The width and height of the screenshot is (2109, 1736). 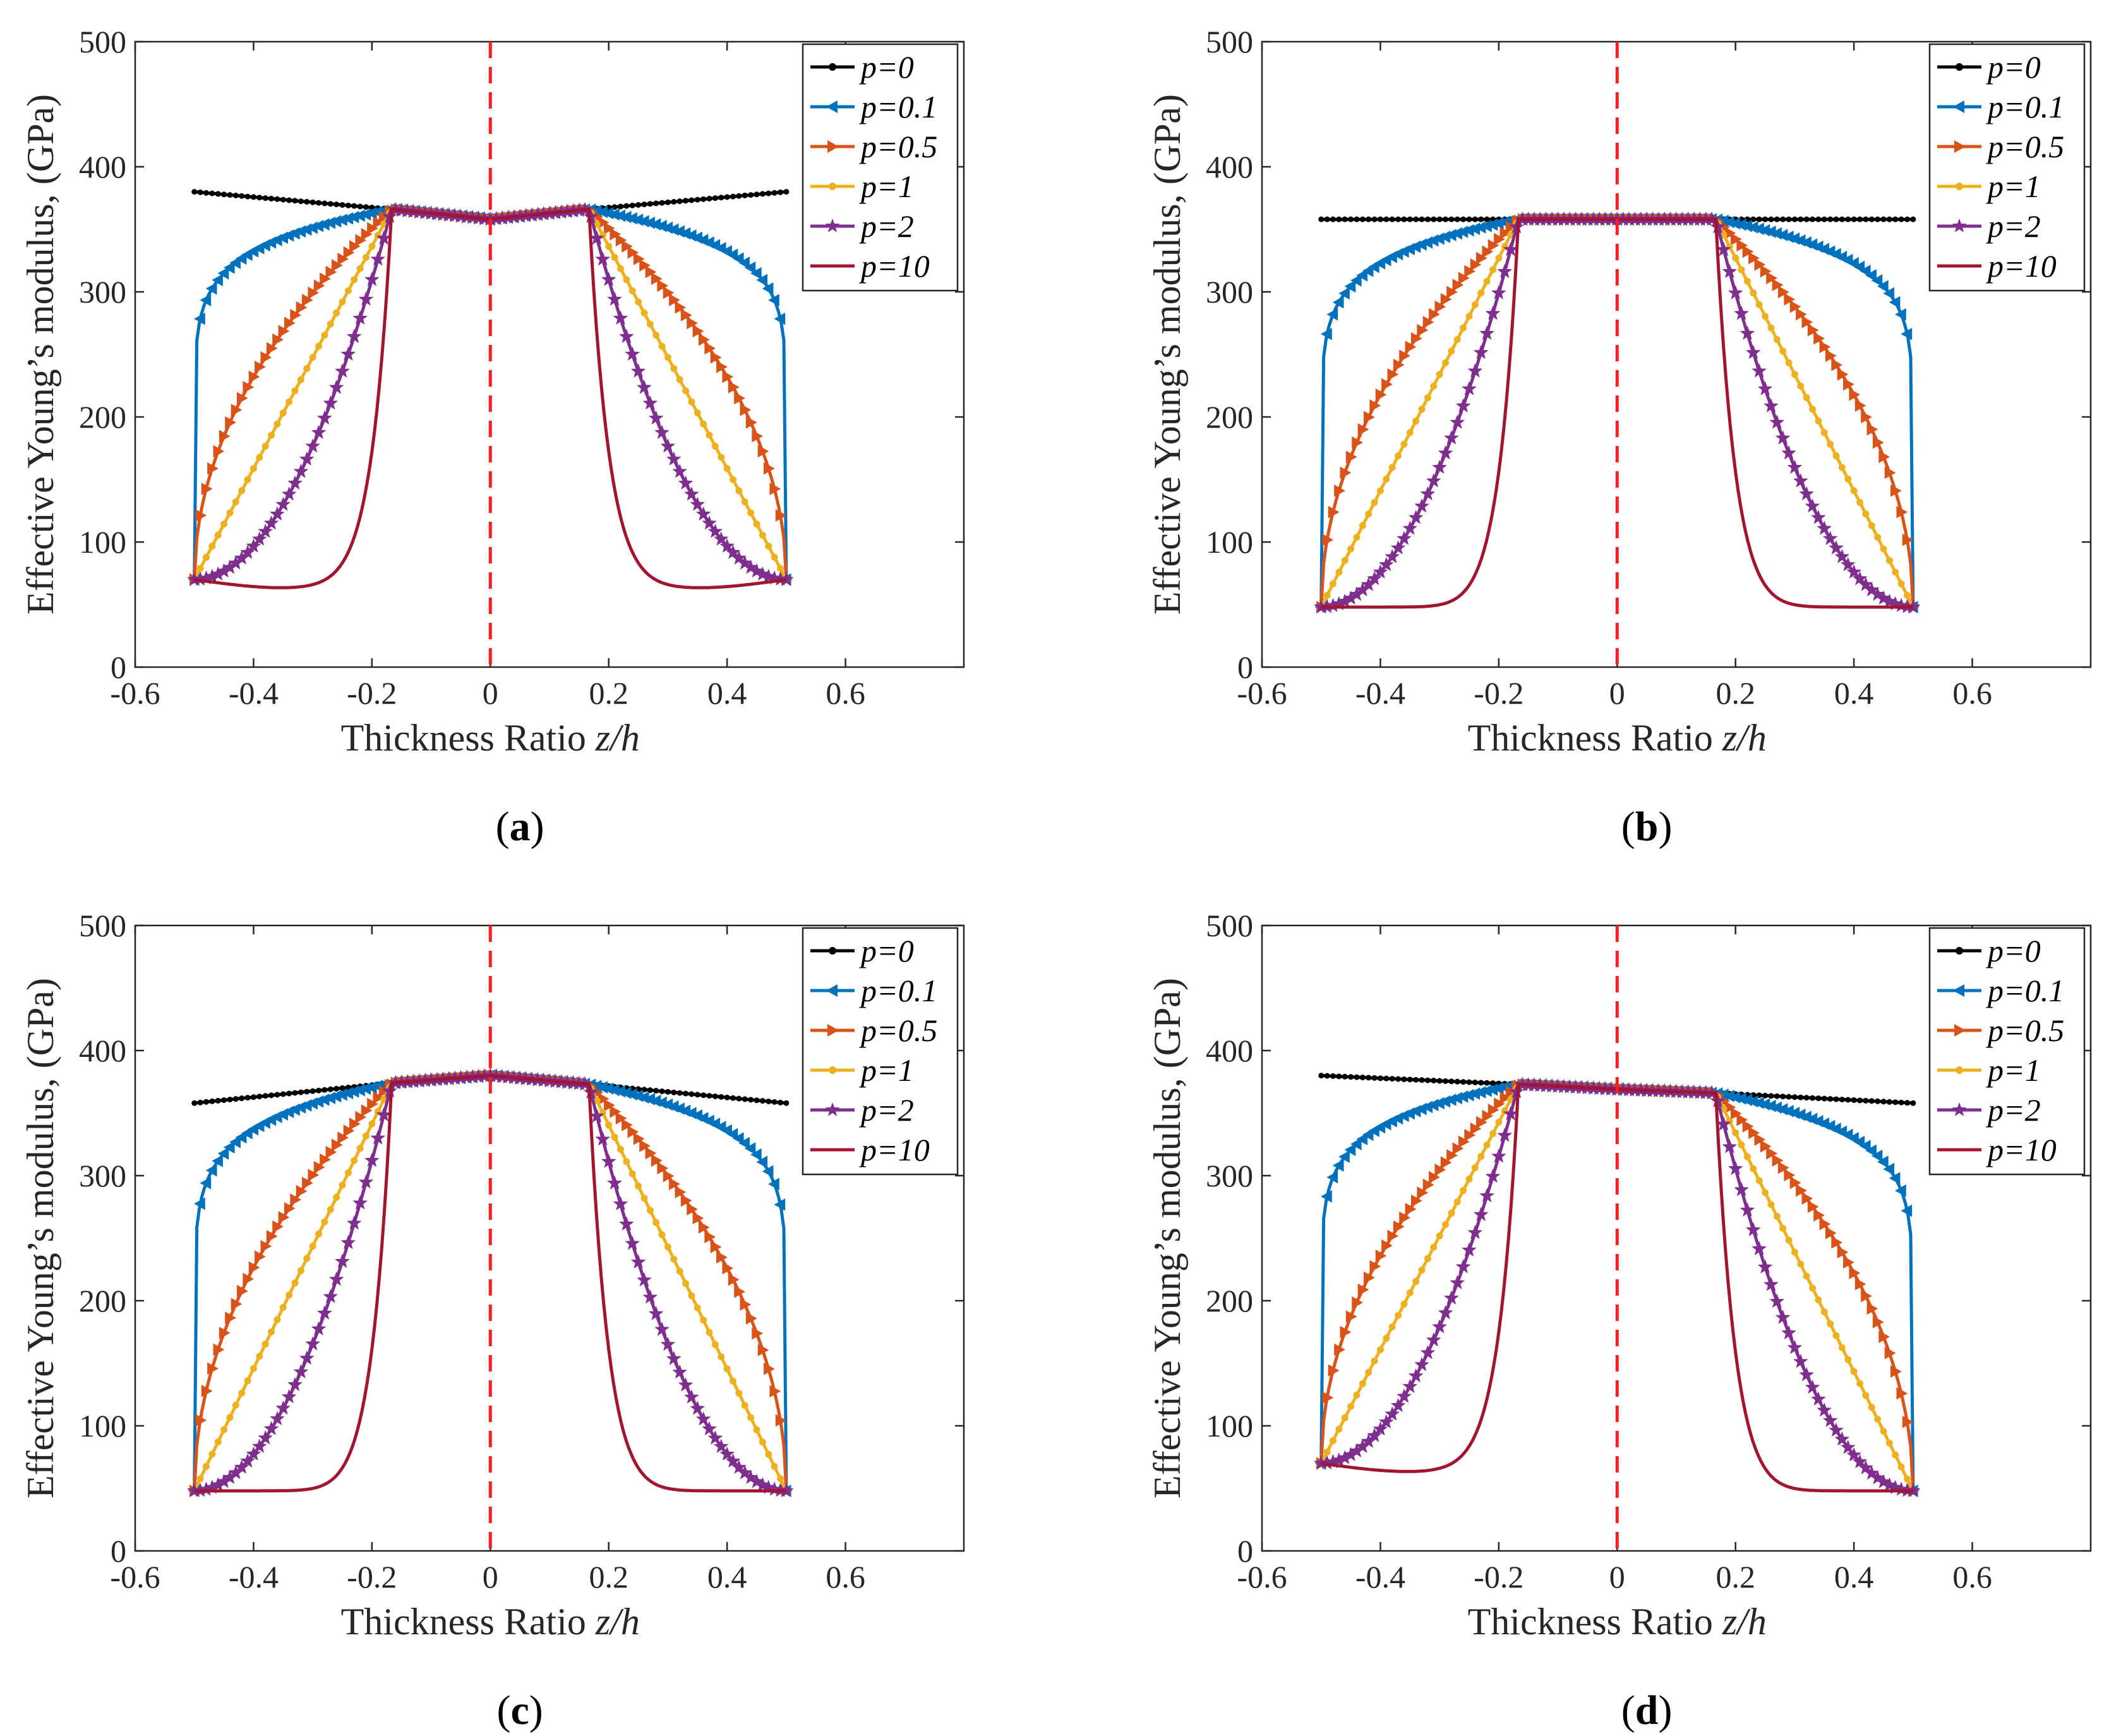 What do you see at coordinates (520, 1710) in the screenshot?
I see `panel-label: (c)` at bounding box center [520, 1710].